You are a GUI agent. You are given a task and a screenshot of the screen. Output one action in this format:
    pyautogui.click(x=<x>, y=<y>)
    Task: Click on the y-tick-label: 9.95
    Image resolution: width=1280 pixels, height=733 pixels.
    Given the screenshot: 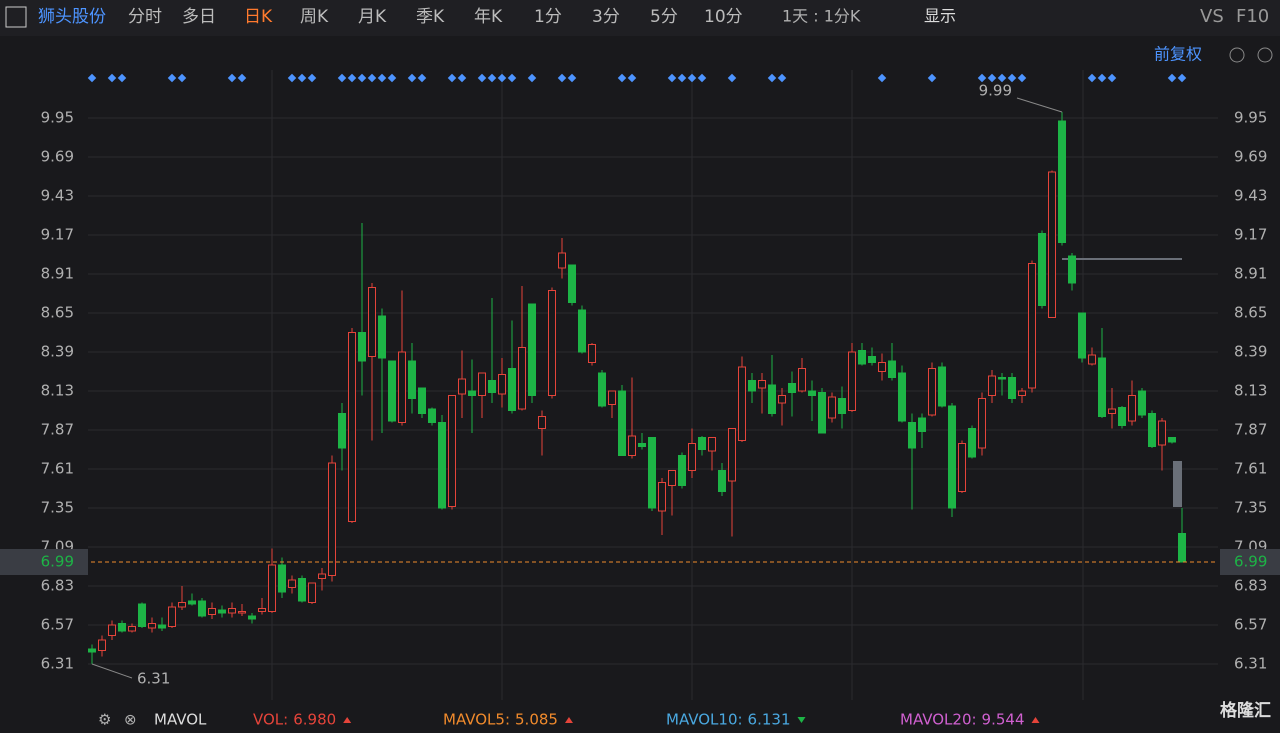 What is the action you would take?
    pyautogui.click(x=57, y=118)
    